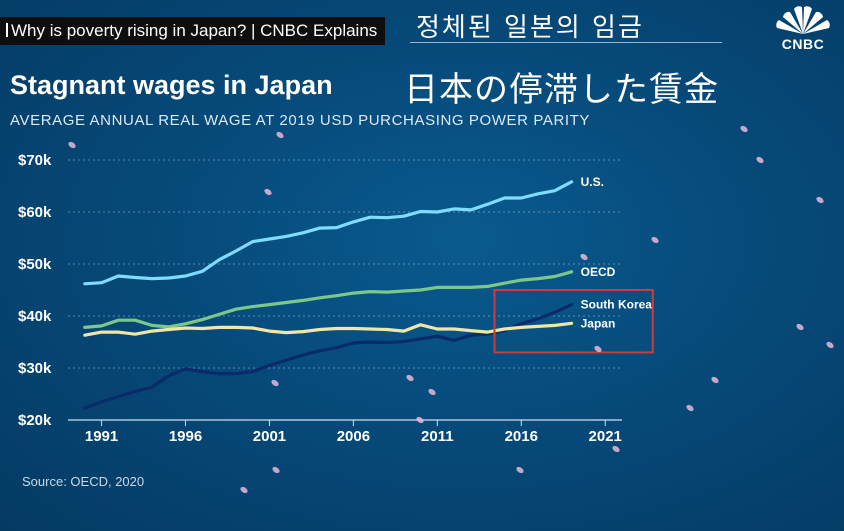 The width and height of the screenshot is (844, 531). What do you see at coordinates (101, 436) in the screenshot?
I see `x-tick-label: 1991` at bounding box center [101, 436].